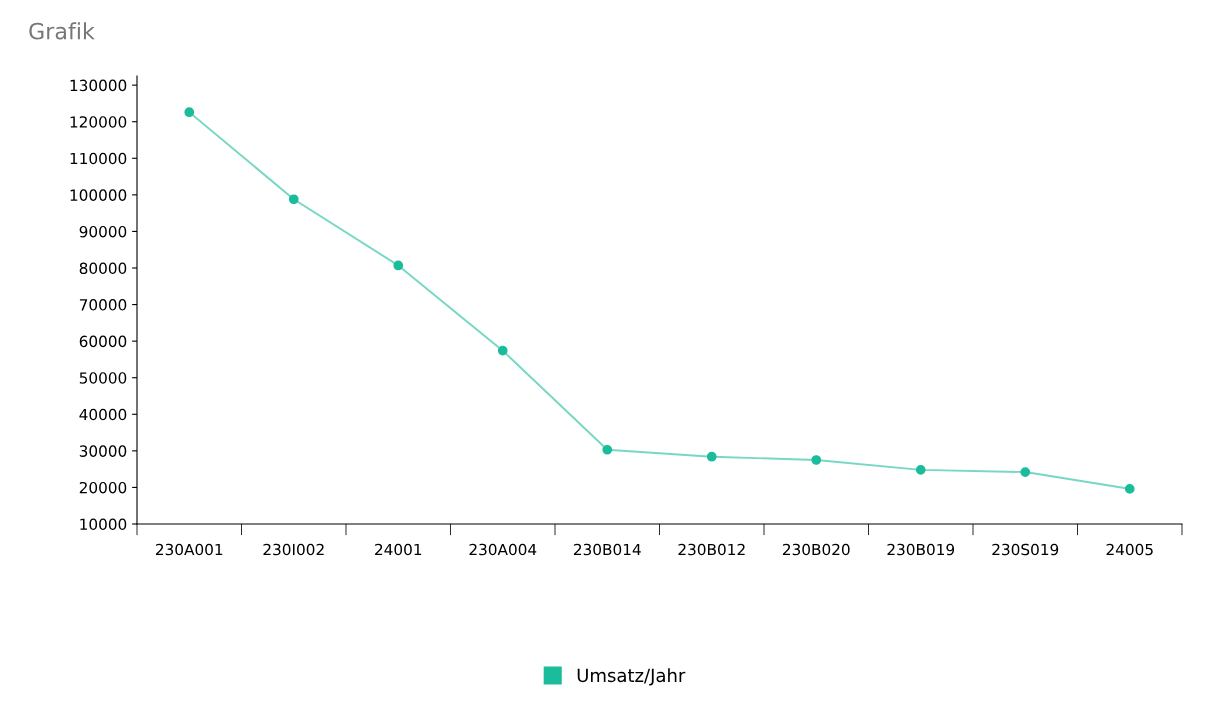 Image resolution: width=1220 pixels, height=709 pixels. What do you see at coordinates (103, 305) in the screenshot?
I see `y-tick-label: 70000` at bounding box center [103, 305].